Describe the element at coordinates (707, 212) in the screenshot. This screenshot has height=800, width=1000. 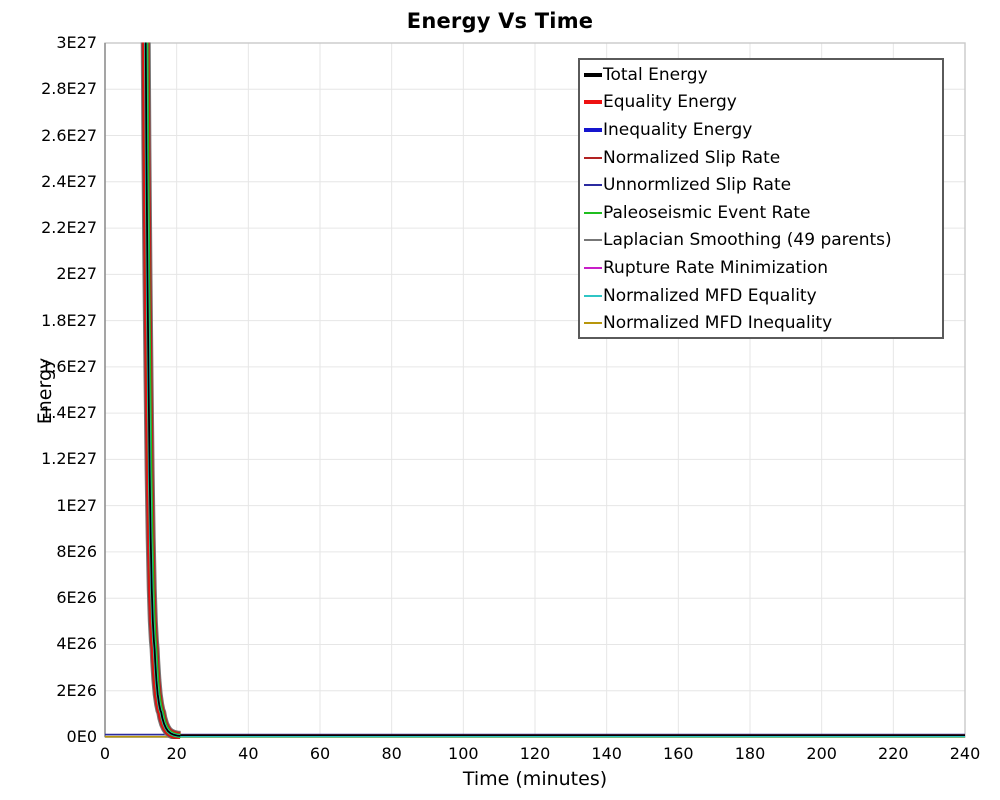
I see `legend-label: Paleoseismic Event Rate` at that location.